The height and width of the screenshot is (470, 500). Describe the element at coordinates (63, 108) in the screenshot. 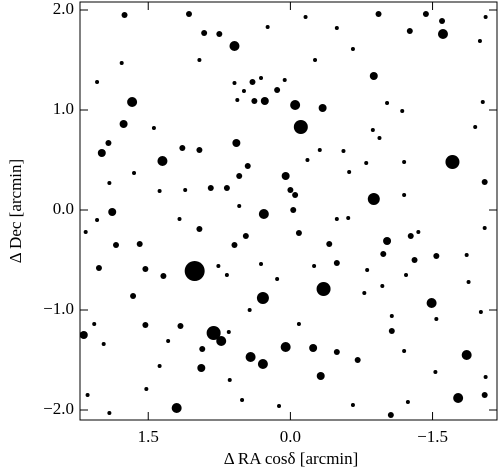

I see `y-tick-label: 1.0` at that location.